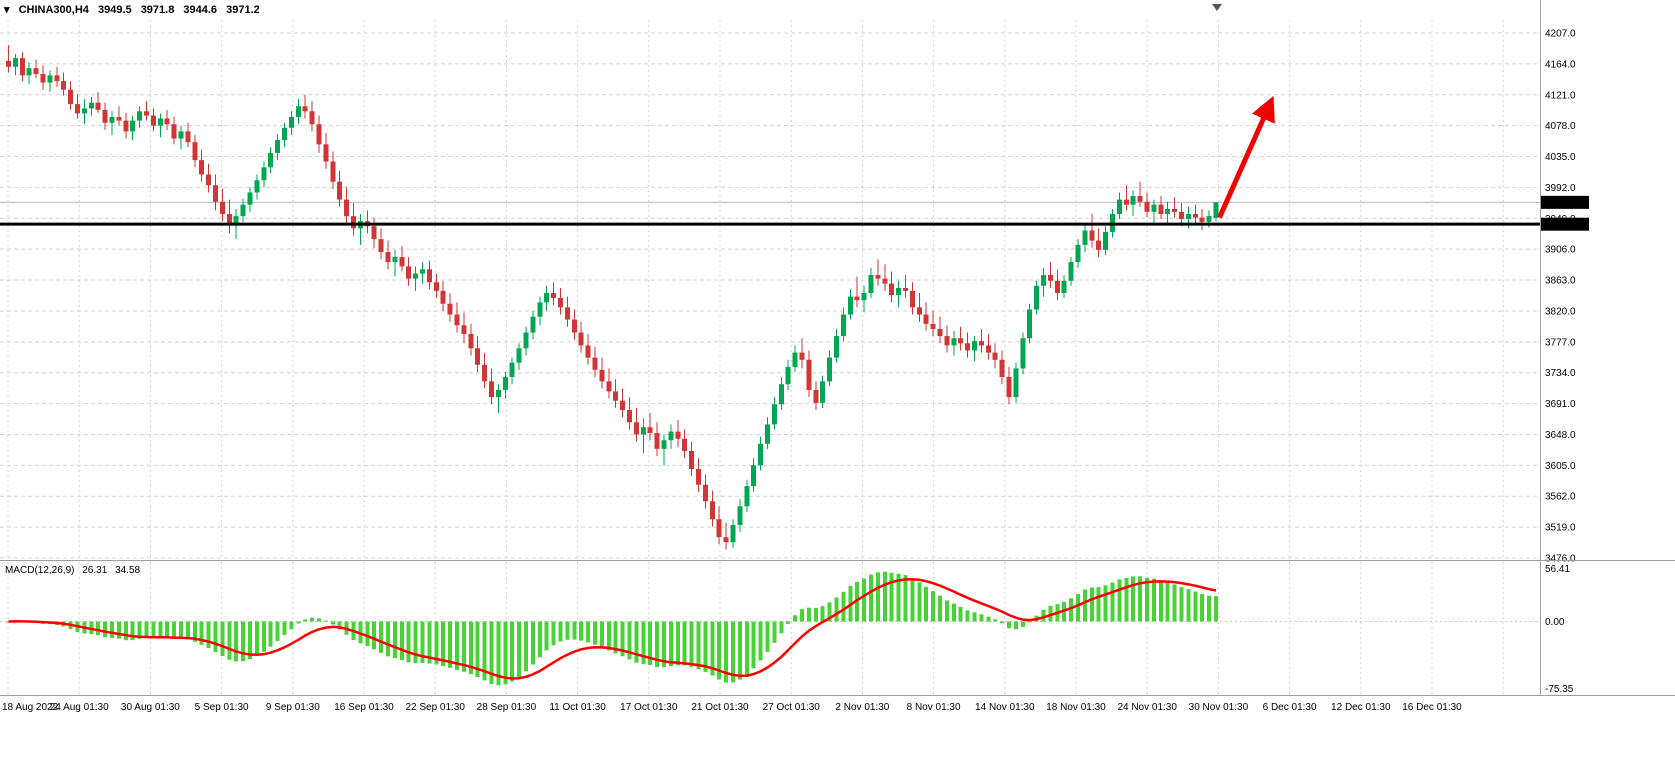 This screenshot has width=1675, height=763. Describe the element at coordinates (1076, 707) in the screenshot. I see `time-tick-label: 18 Nov 01:30` at that location.